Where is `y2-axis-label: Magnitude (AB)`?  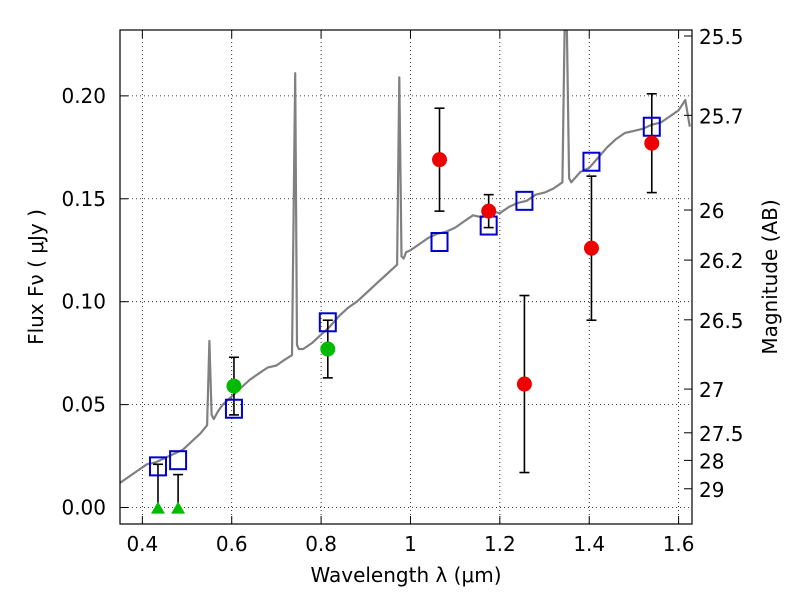
y2-axis-label: Magnitude (AB) is located at coordinates (770, 276).